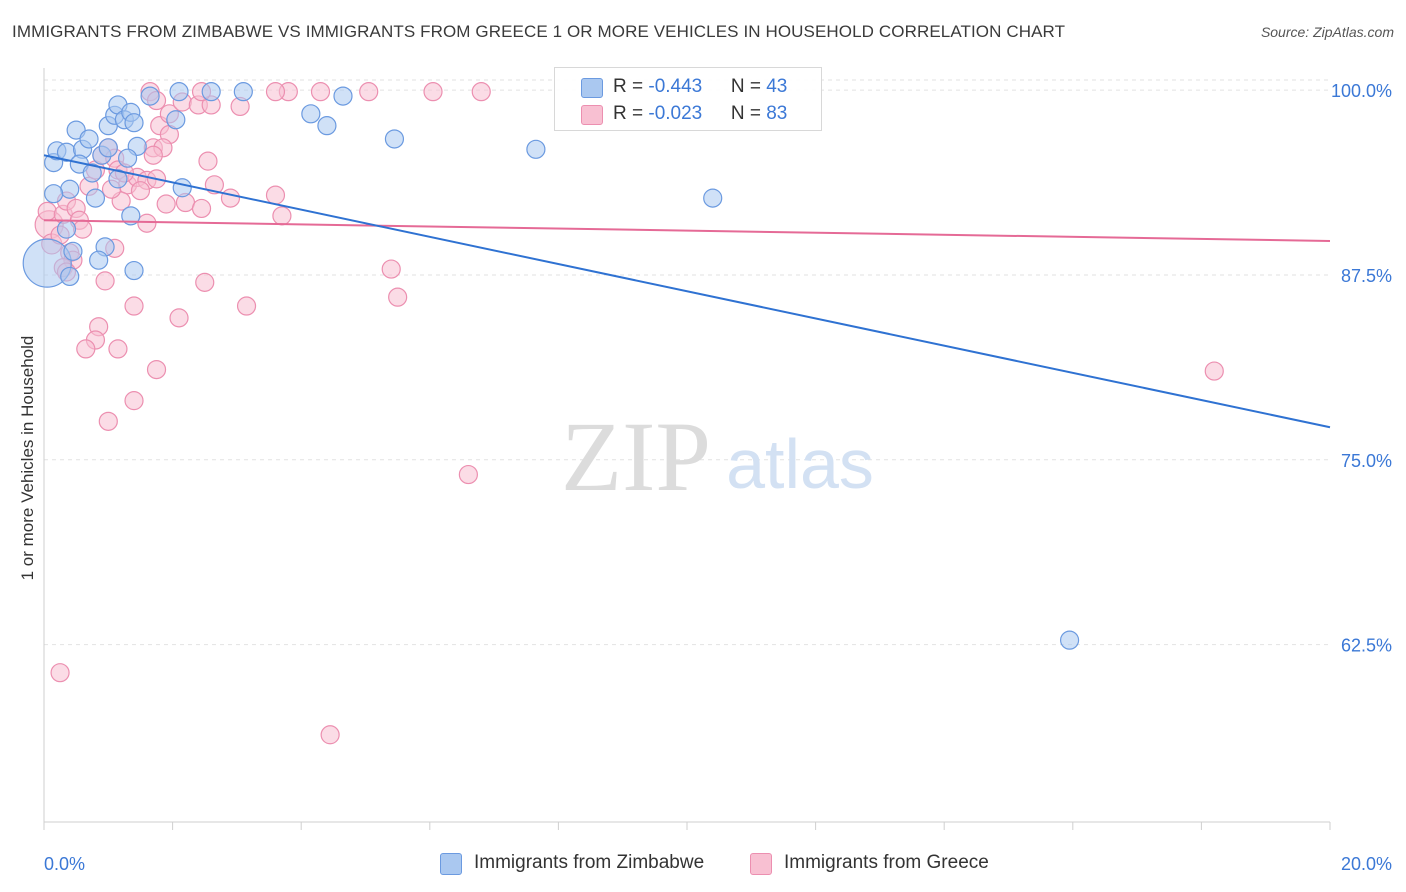 The height and width of the screenshot is (892, 1406). I want to click on bottom-legend-label-zimbabwe: Immigrants from Zimbabwe, so click(589, 862).